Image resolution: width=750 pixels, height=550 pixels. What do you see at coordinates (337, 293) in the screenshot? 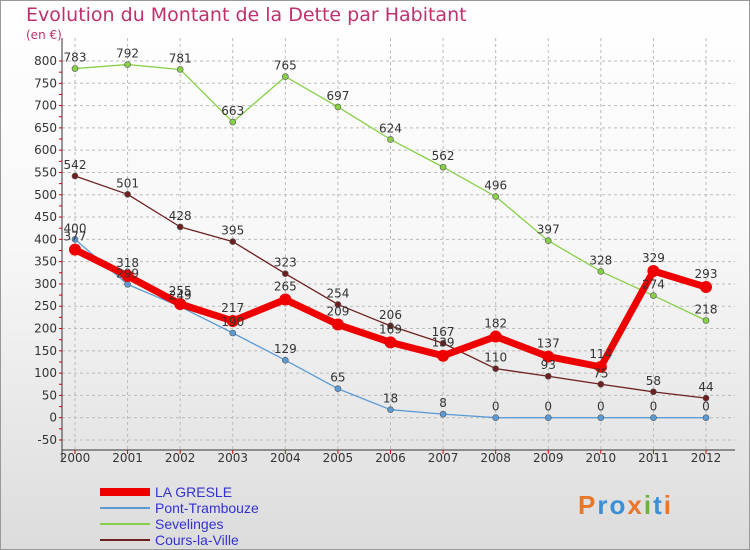
I see `data-label: 254` at bounding box center [337, 293].